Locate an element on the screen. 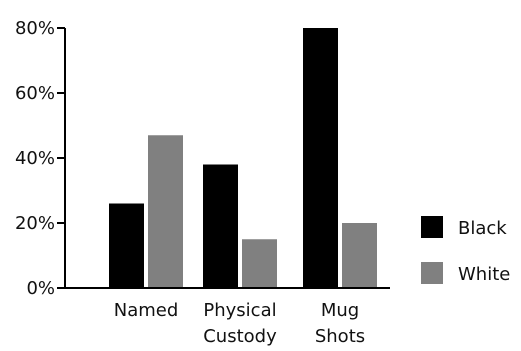  x-category-label-line: Mug is located at coordinates (340, 310).